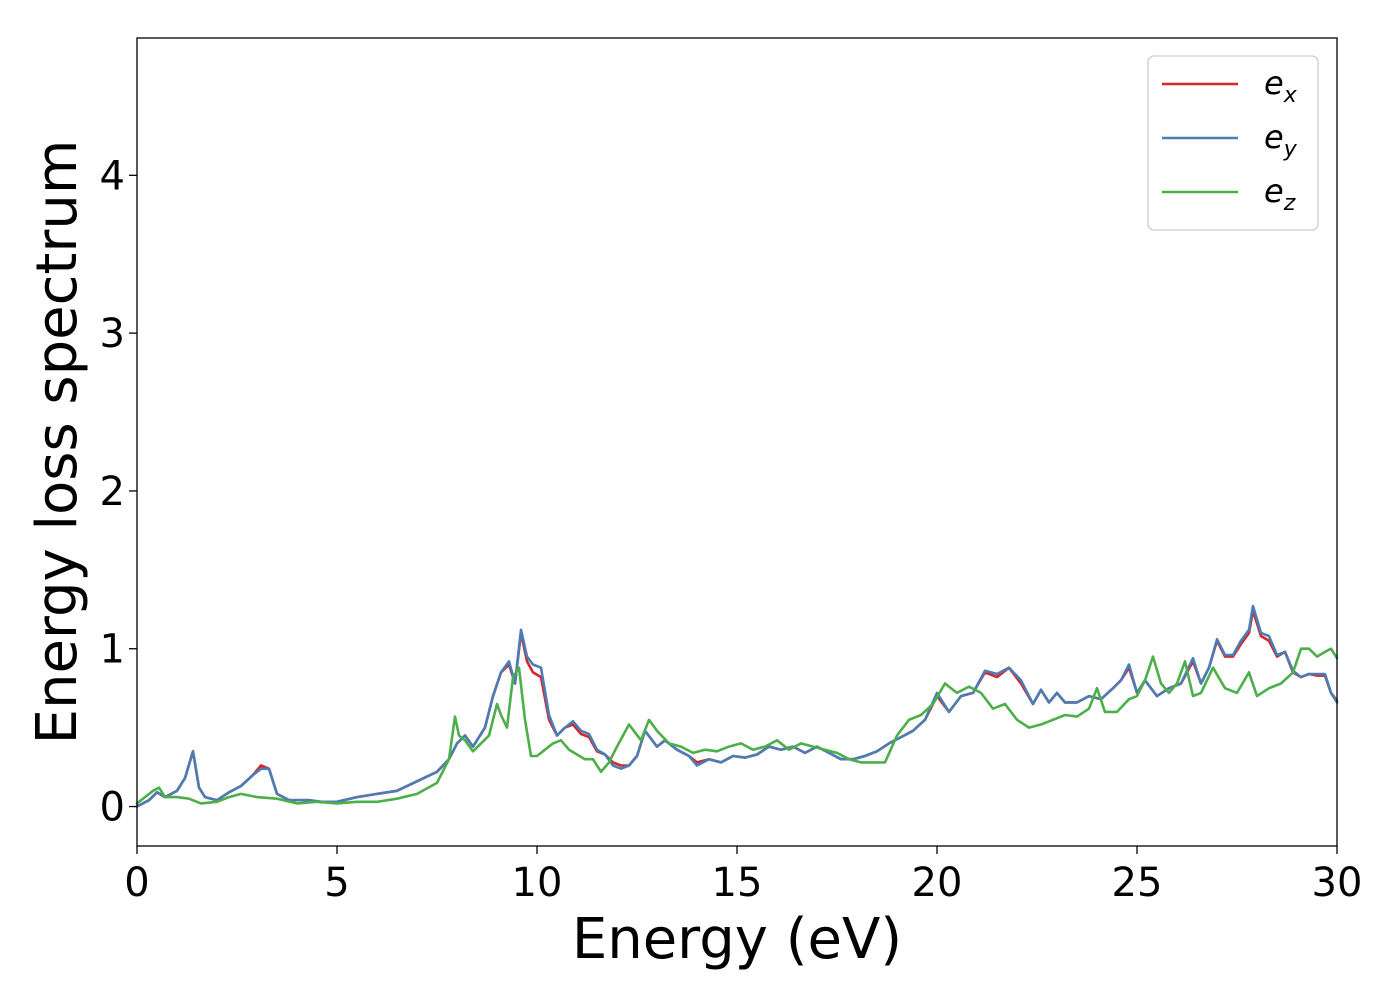 This screenshot has height=1000, width=1400. What do you see at coordinates (1281, 140) in the screenshot?
I see `legend-label-y: ey` at bounding box center [1281, 140].